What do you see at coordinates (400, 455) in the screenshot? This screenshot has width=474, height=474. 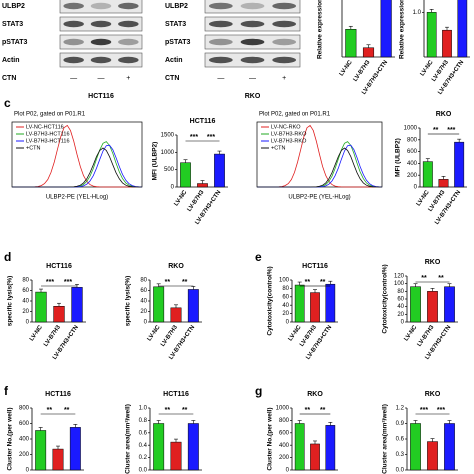 I see `y-tick-label: 0.3` at bounding box center [400, 455].